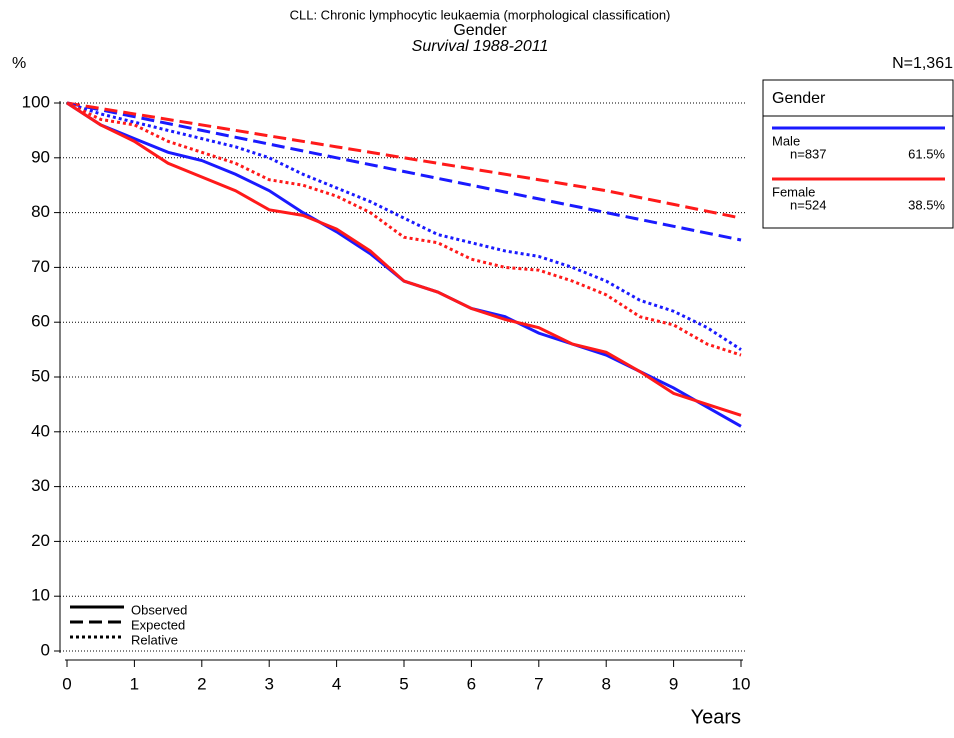  I want to click on y-tick-label: 90, so click(40, 156).